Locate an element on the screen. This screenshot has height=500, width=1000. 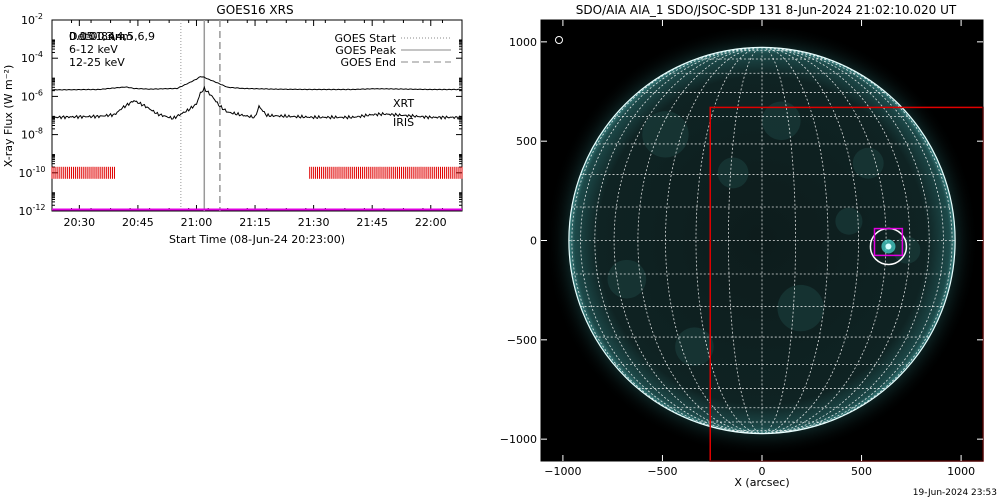
footer-timestamp: 19-Jun-2024 23:53 is located at coordinates (955, 493).